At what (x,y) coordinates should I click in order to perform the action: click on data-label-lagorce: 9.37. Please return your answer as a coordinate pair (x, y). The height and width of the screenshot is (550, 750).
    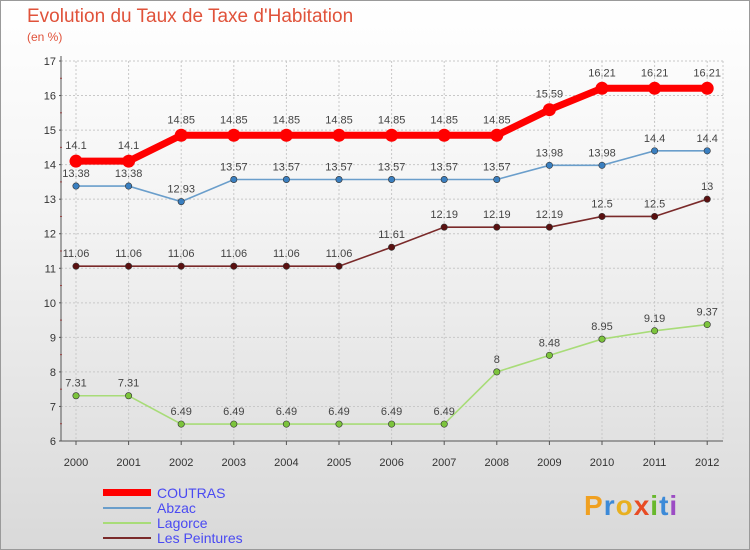
    Looking at the image, I should click on (706, 313).